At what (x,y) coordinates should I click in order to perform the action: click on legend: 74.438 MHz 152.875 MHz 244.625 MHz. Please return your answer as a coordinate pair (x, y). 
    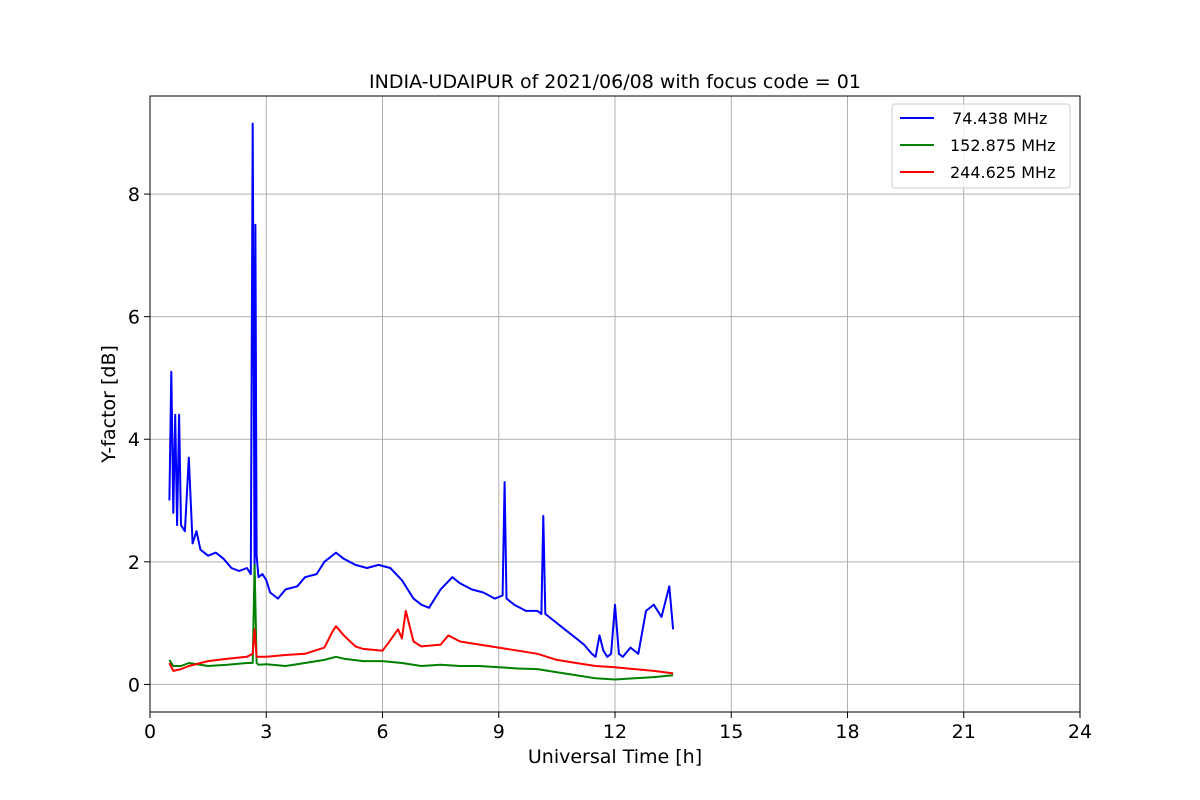
    Looking at the image, I should click on (981, 146).